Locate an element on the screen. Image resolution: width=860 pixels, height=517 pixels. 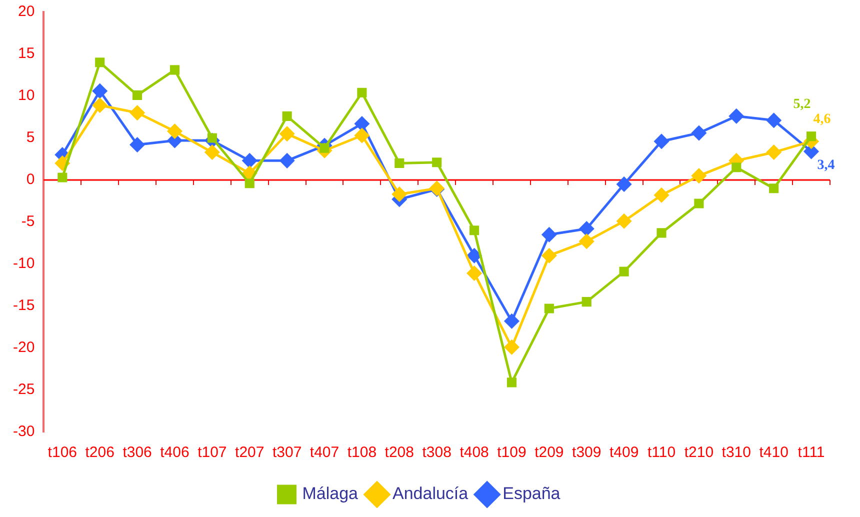
x-tick-label: t106 is located at coordinates (63, 453).